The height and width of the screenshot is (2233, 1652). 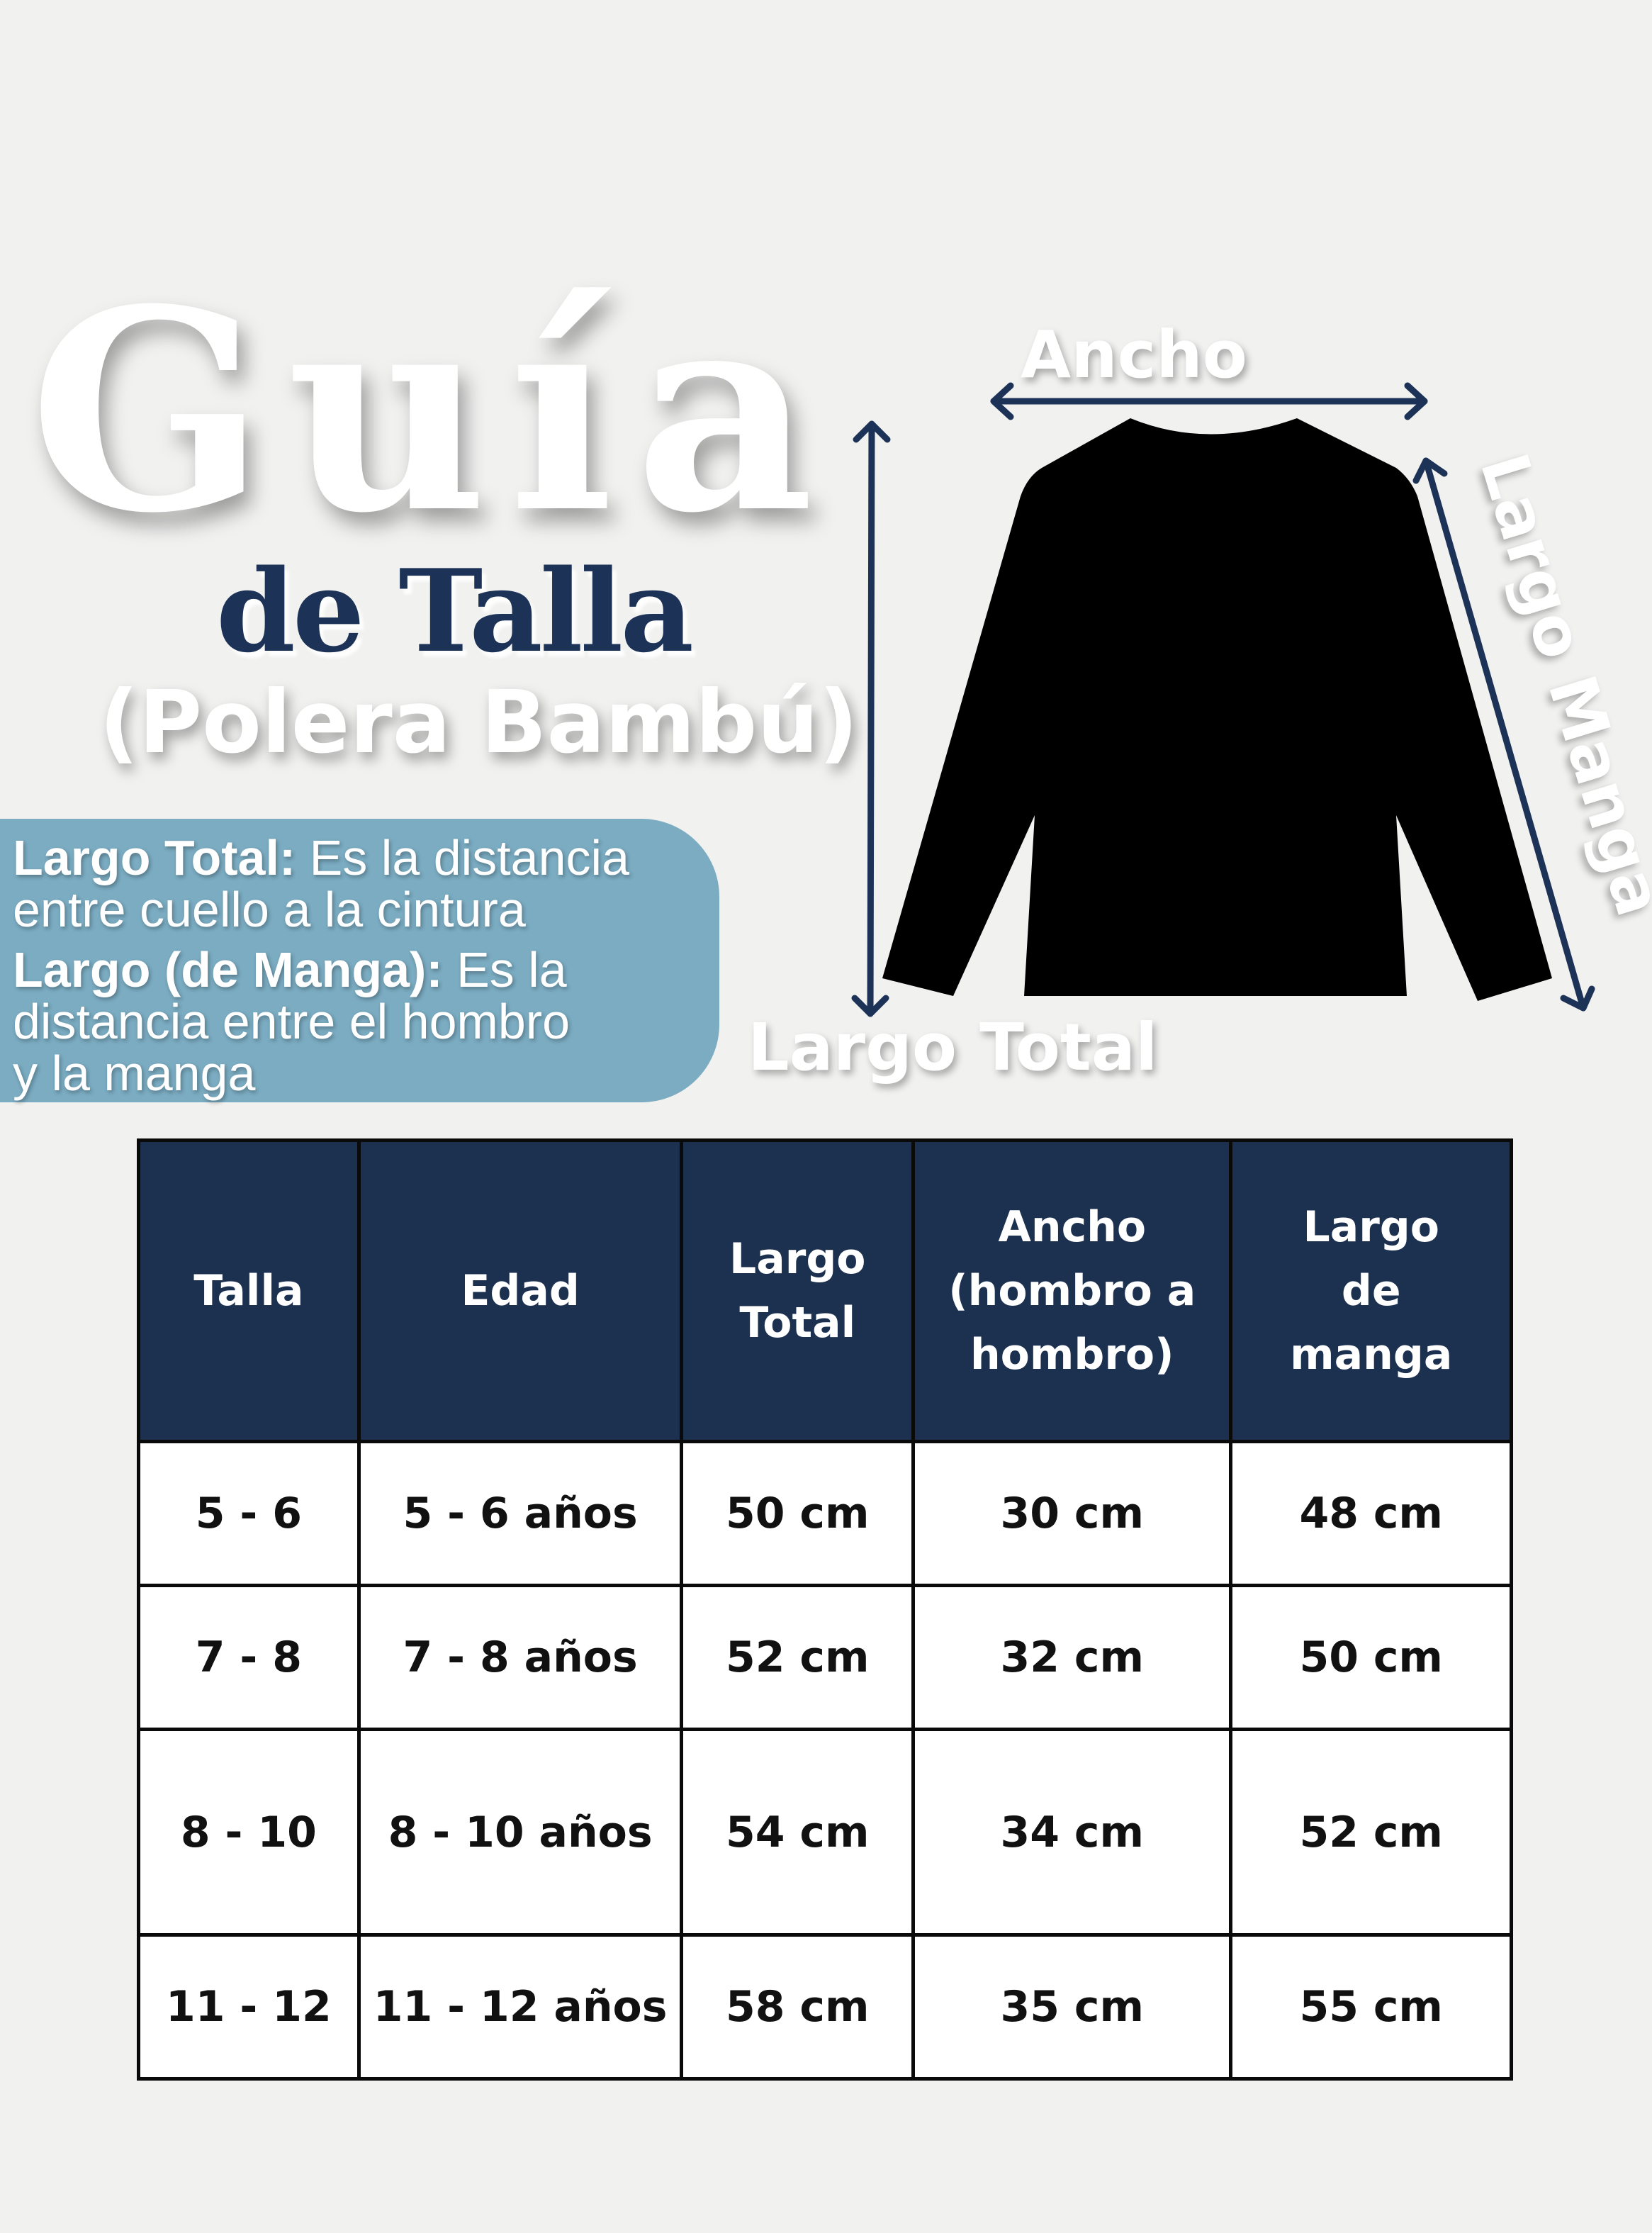 I want to click on table-row: 11 - 12 11 - 12 años 58 cm 35 cm 55 cm, so click(x=825, y=2007).